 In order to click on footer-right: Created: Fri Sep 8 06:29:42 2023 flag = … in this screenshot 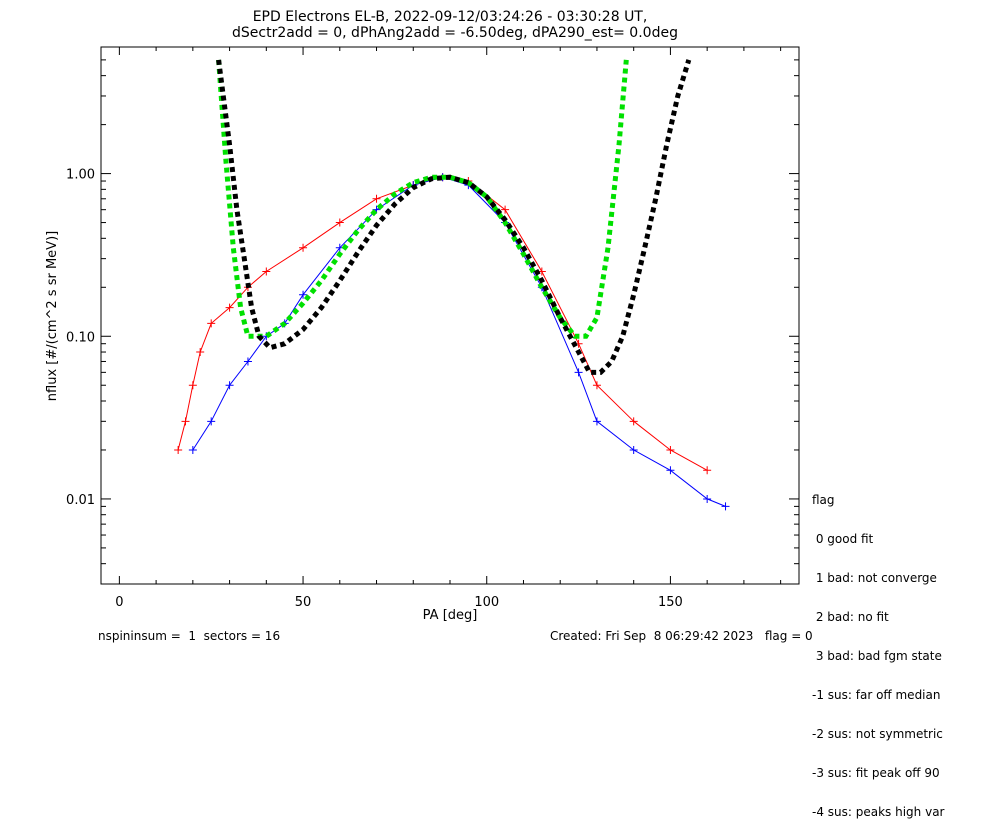, I will do `click(681, 636)`.